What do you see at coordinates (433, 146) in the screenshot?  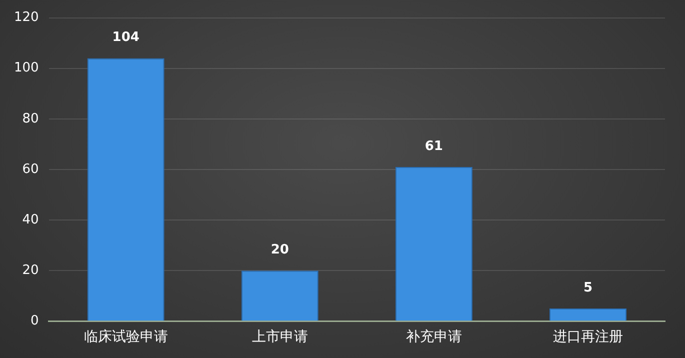 I see `data-label: 61` at bounding box center [433, 146].